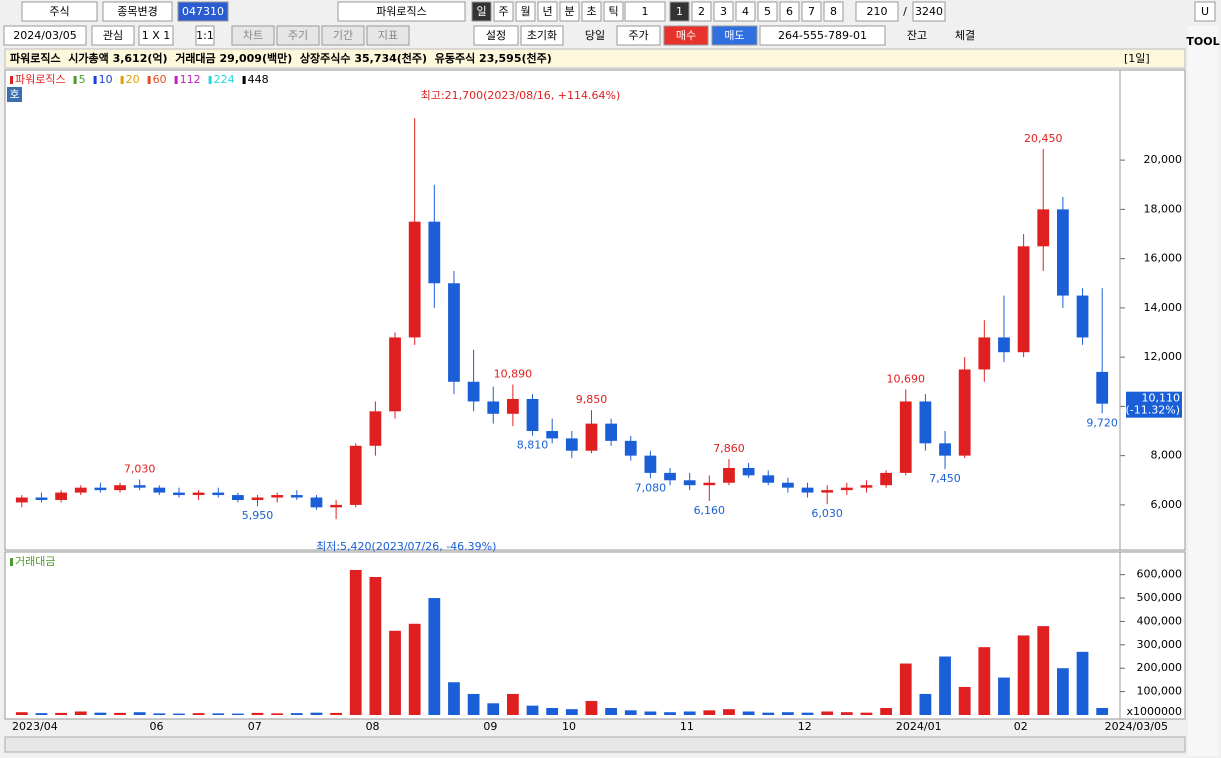  Describe the element at coordinates (1136, 726) in the screenshot. I see `x-tick-label: 2024/03/05` at that location.